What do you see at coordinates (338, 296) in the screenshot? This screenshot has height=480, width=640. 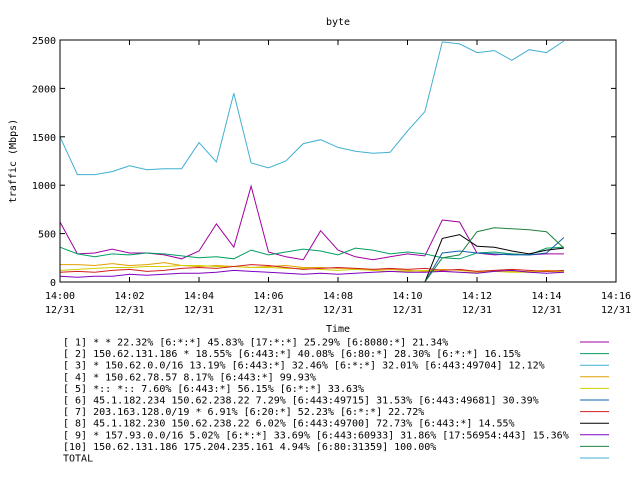 I see `x-tick-time: 14:08` at bounding box center [338, 296].